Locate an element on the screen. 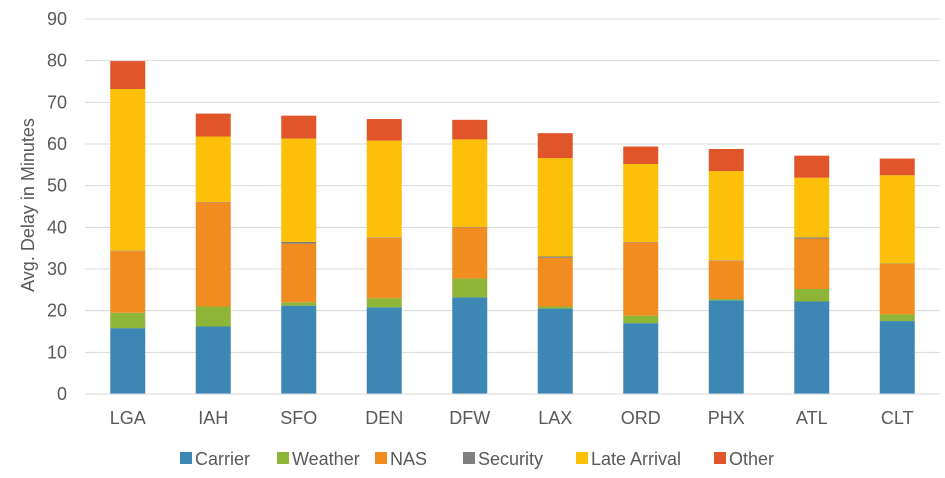 The height and width of the screenshot is (478, 945). x-tick-label: LAX is located at coordinates (555, 418).